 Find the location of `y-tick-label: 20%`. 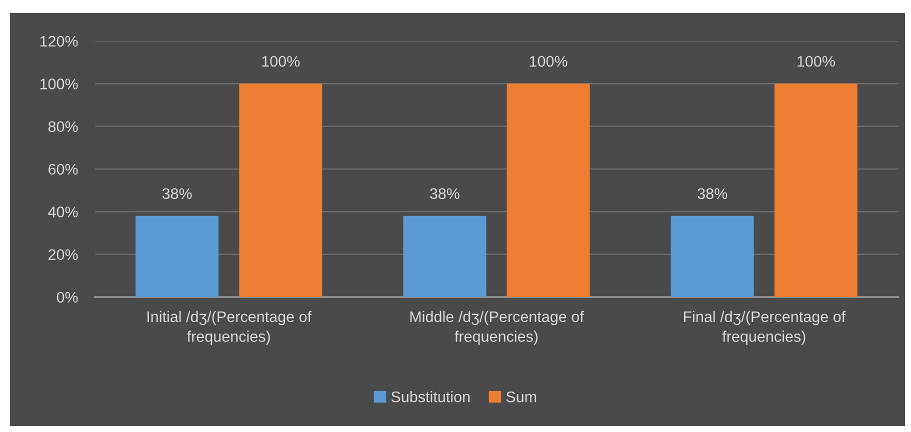

y-tick-label: 20% is located at coordinates (63, 254).